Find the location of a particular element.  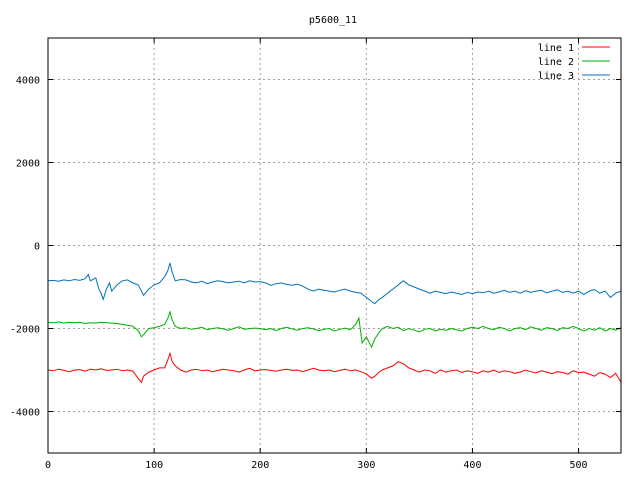

chart-title: p5600_11 is located at coordinates (333, 20).